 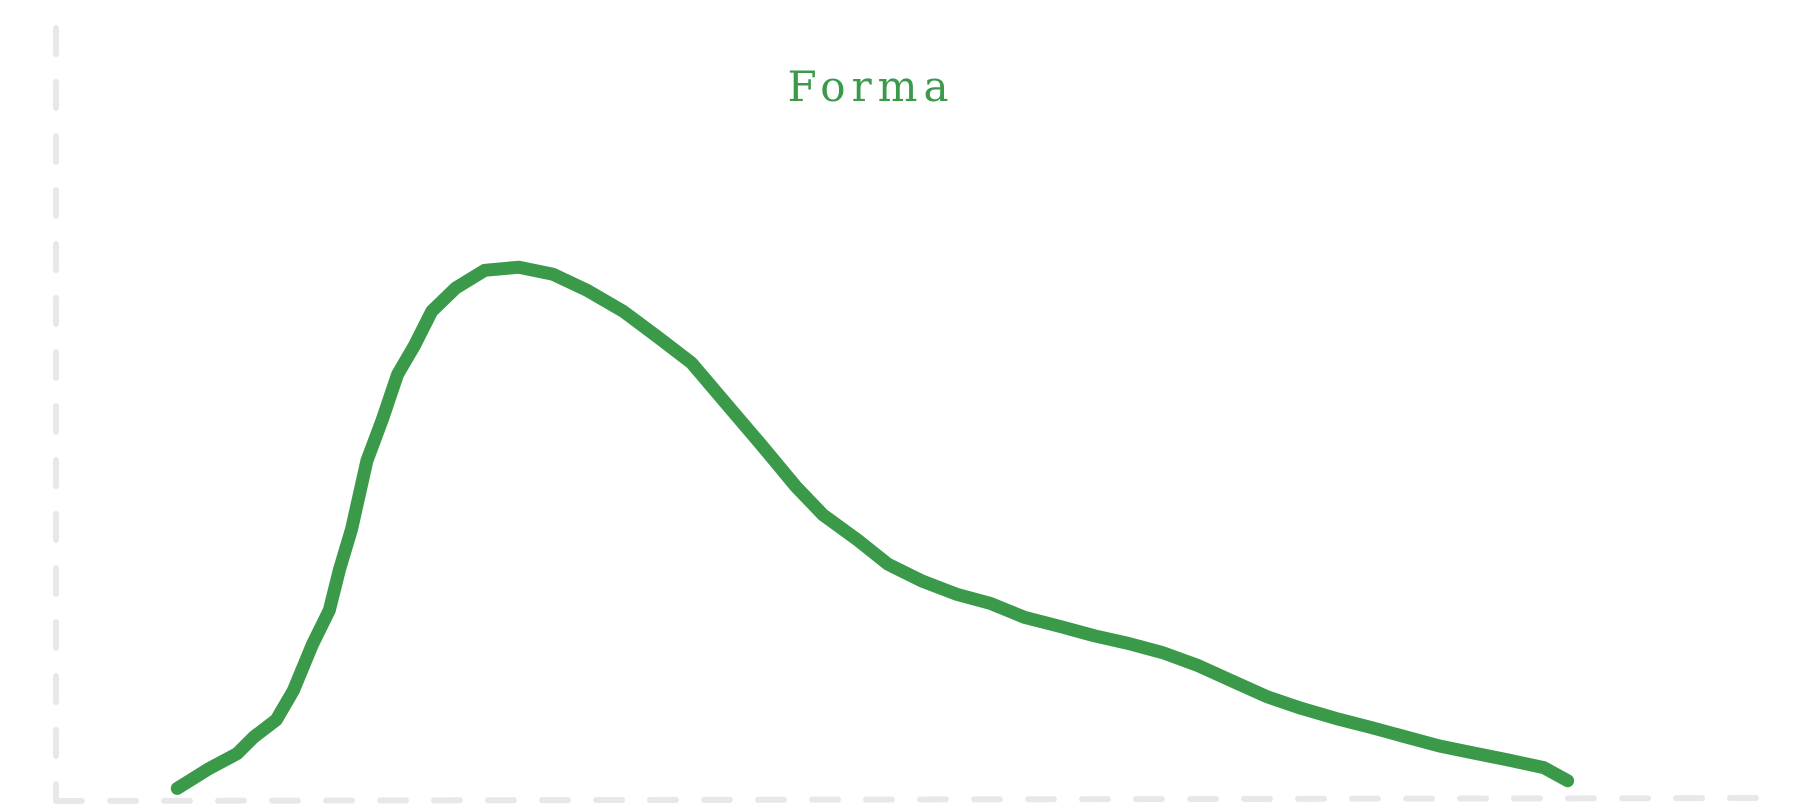 What do you see at coordinates (870, 86) in the screenshot?
I see `chart-title: Forma` at bounding box center [870, 86].